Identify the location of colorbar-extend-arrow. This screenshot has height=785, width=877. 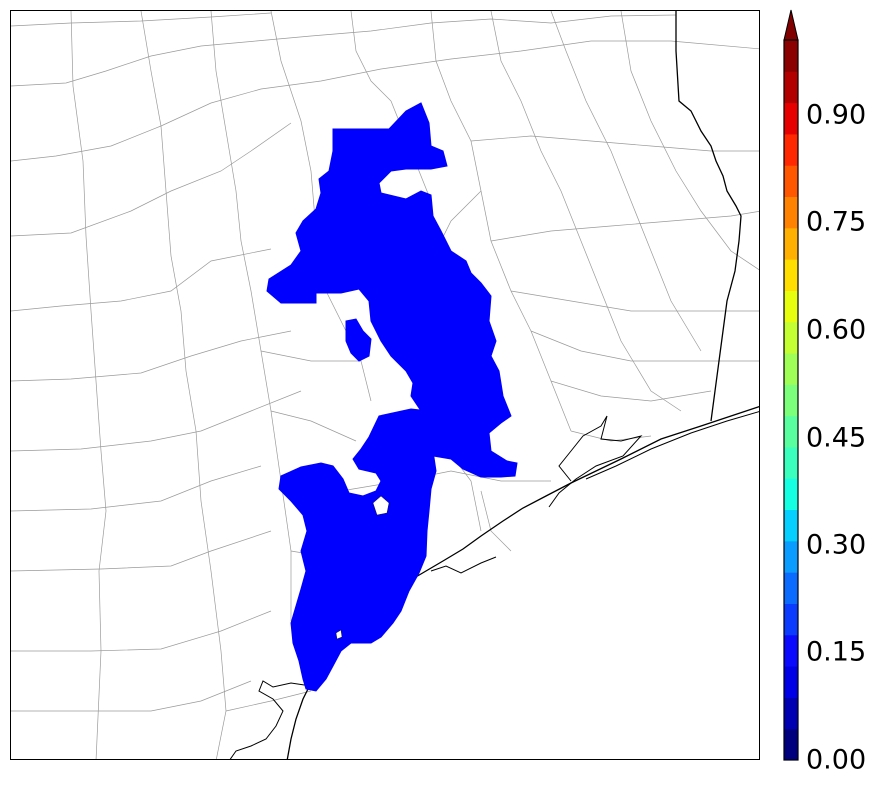
(791, 25).